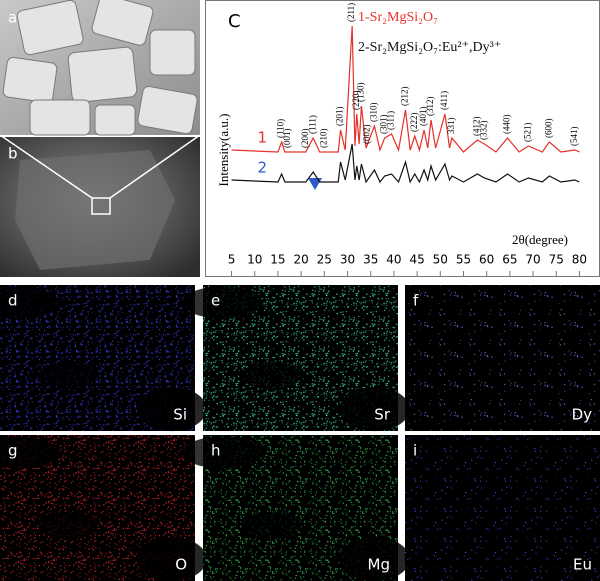 This screenshot has height=581, width=600. Describe the element at coordinates (574, 137) in the screenshot. I see `peak-label: (541)` at that location.